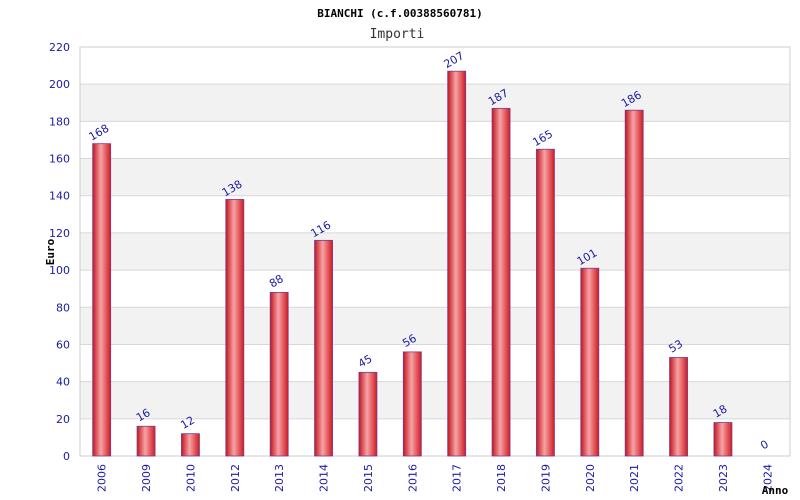 The height and width of the screenshot is (500, 800). What do you see at coordinates (400, 13) in the screenshot?
I see `chart-title: BIANCHI (c.f.00388560781)` at bounding box center [400, 13].